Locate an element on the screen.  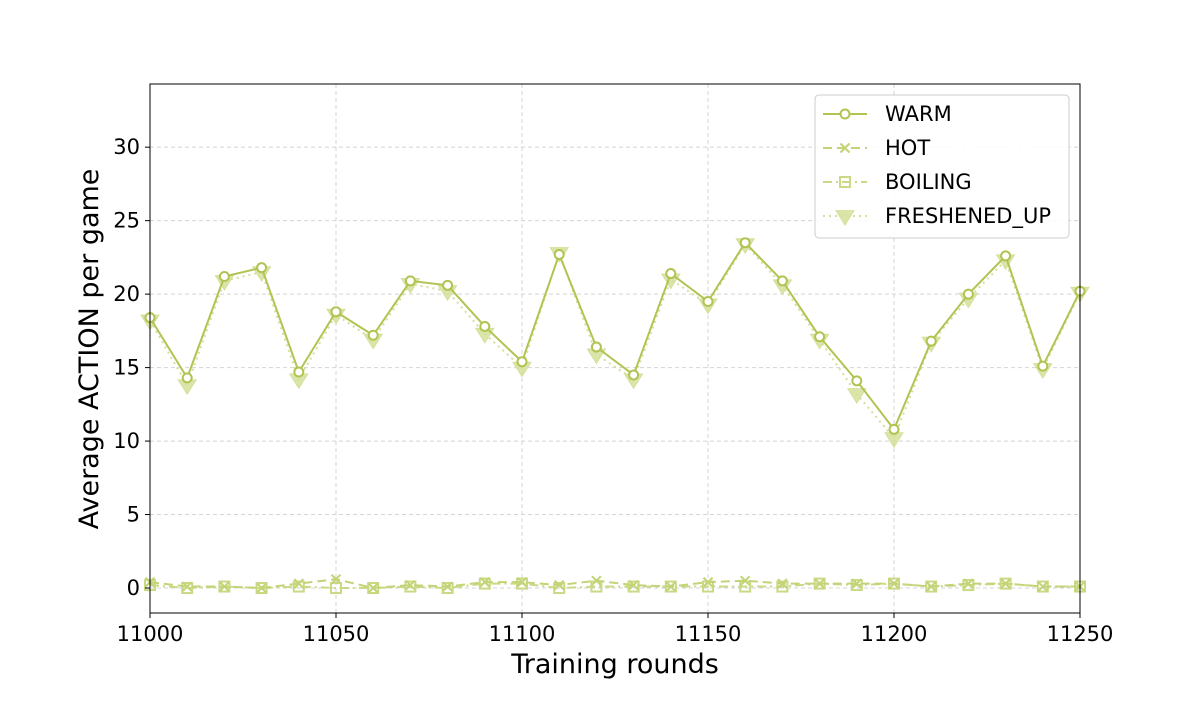
y-tick-label: 25 is located at coordinates (126, 221).